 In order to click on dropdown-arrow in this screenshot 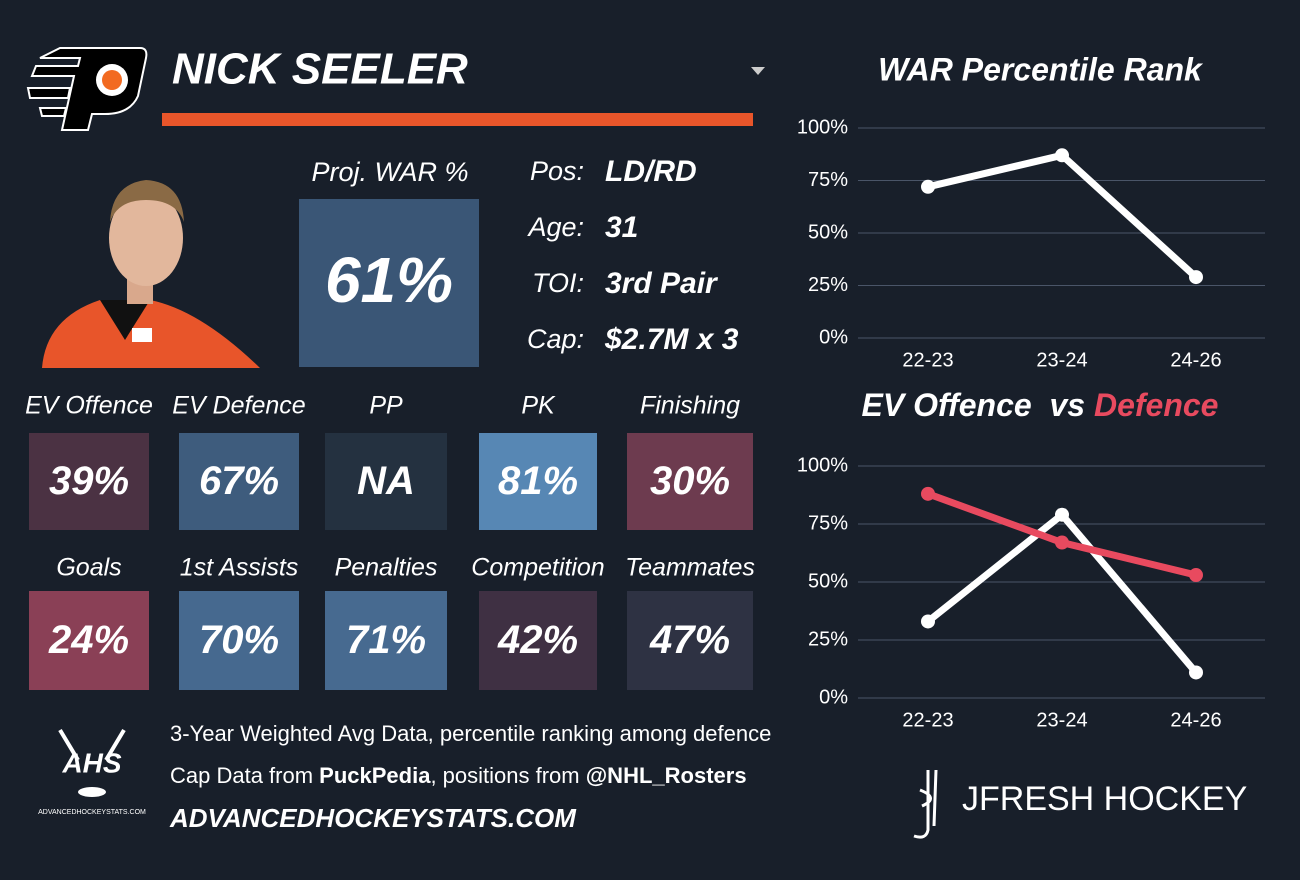, I will do `click(758, 71)`.